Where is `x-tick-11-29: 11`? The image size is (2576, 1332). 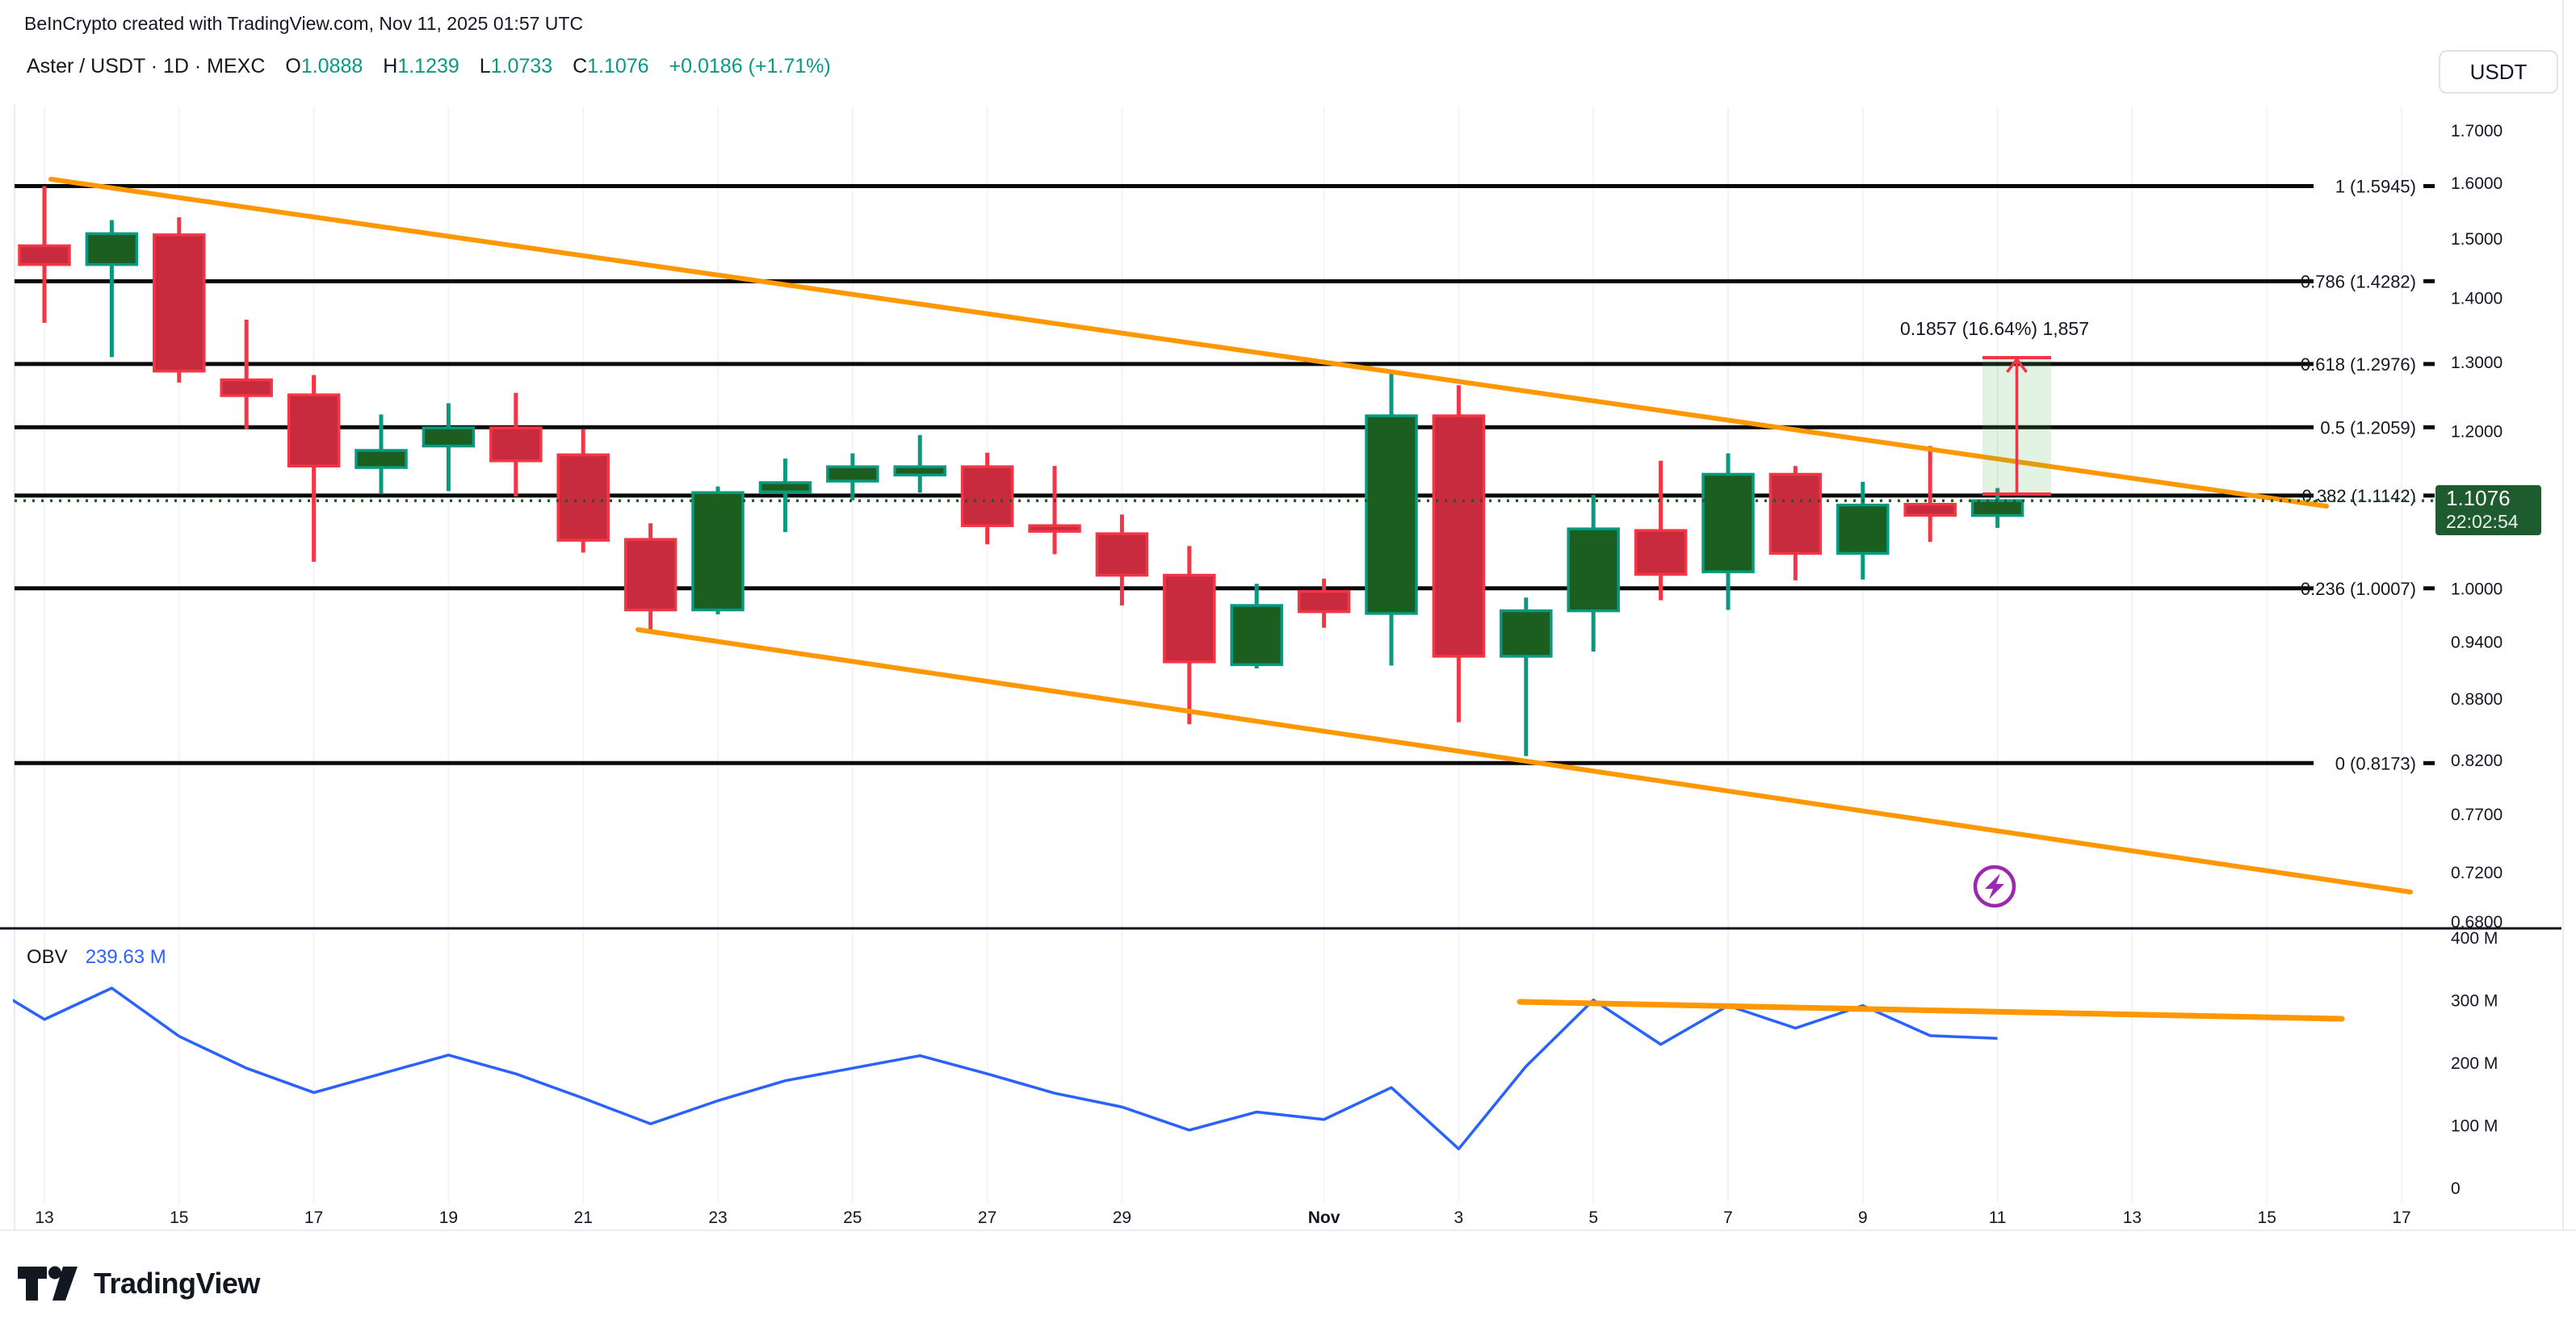
x-tick-11-29: 11 is located at coordinates (1998, 1217).